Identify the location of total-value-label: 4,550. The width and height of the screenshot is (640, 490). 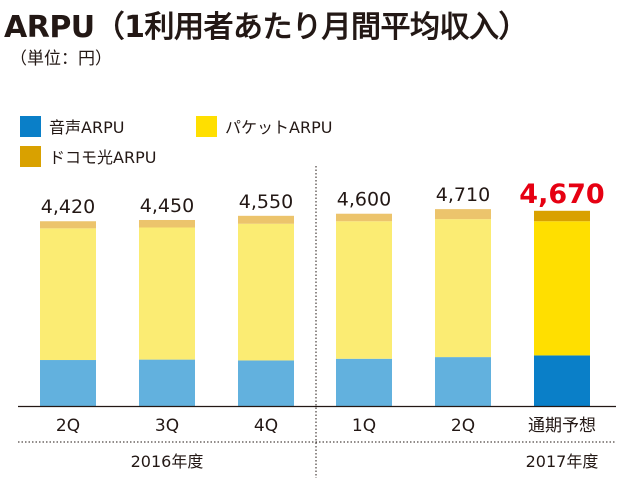
(266, 202).